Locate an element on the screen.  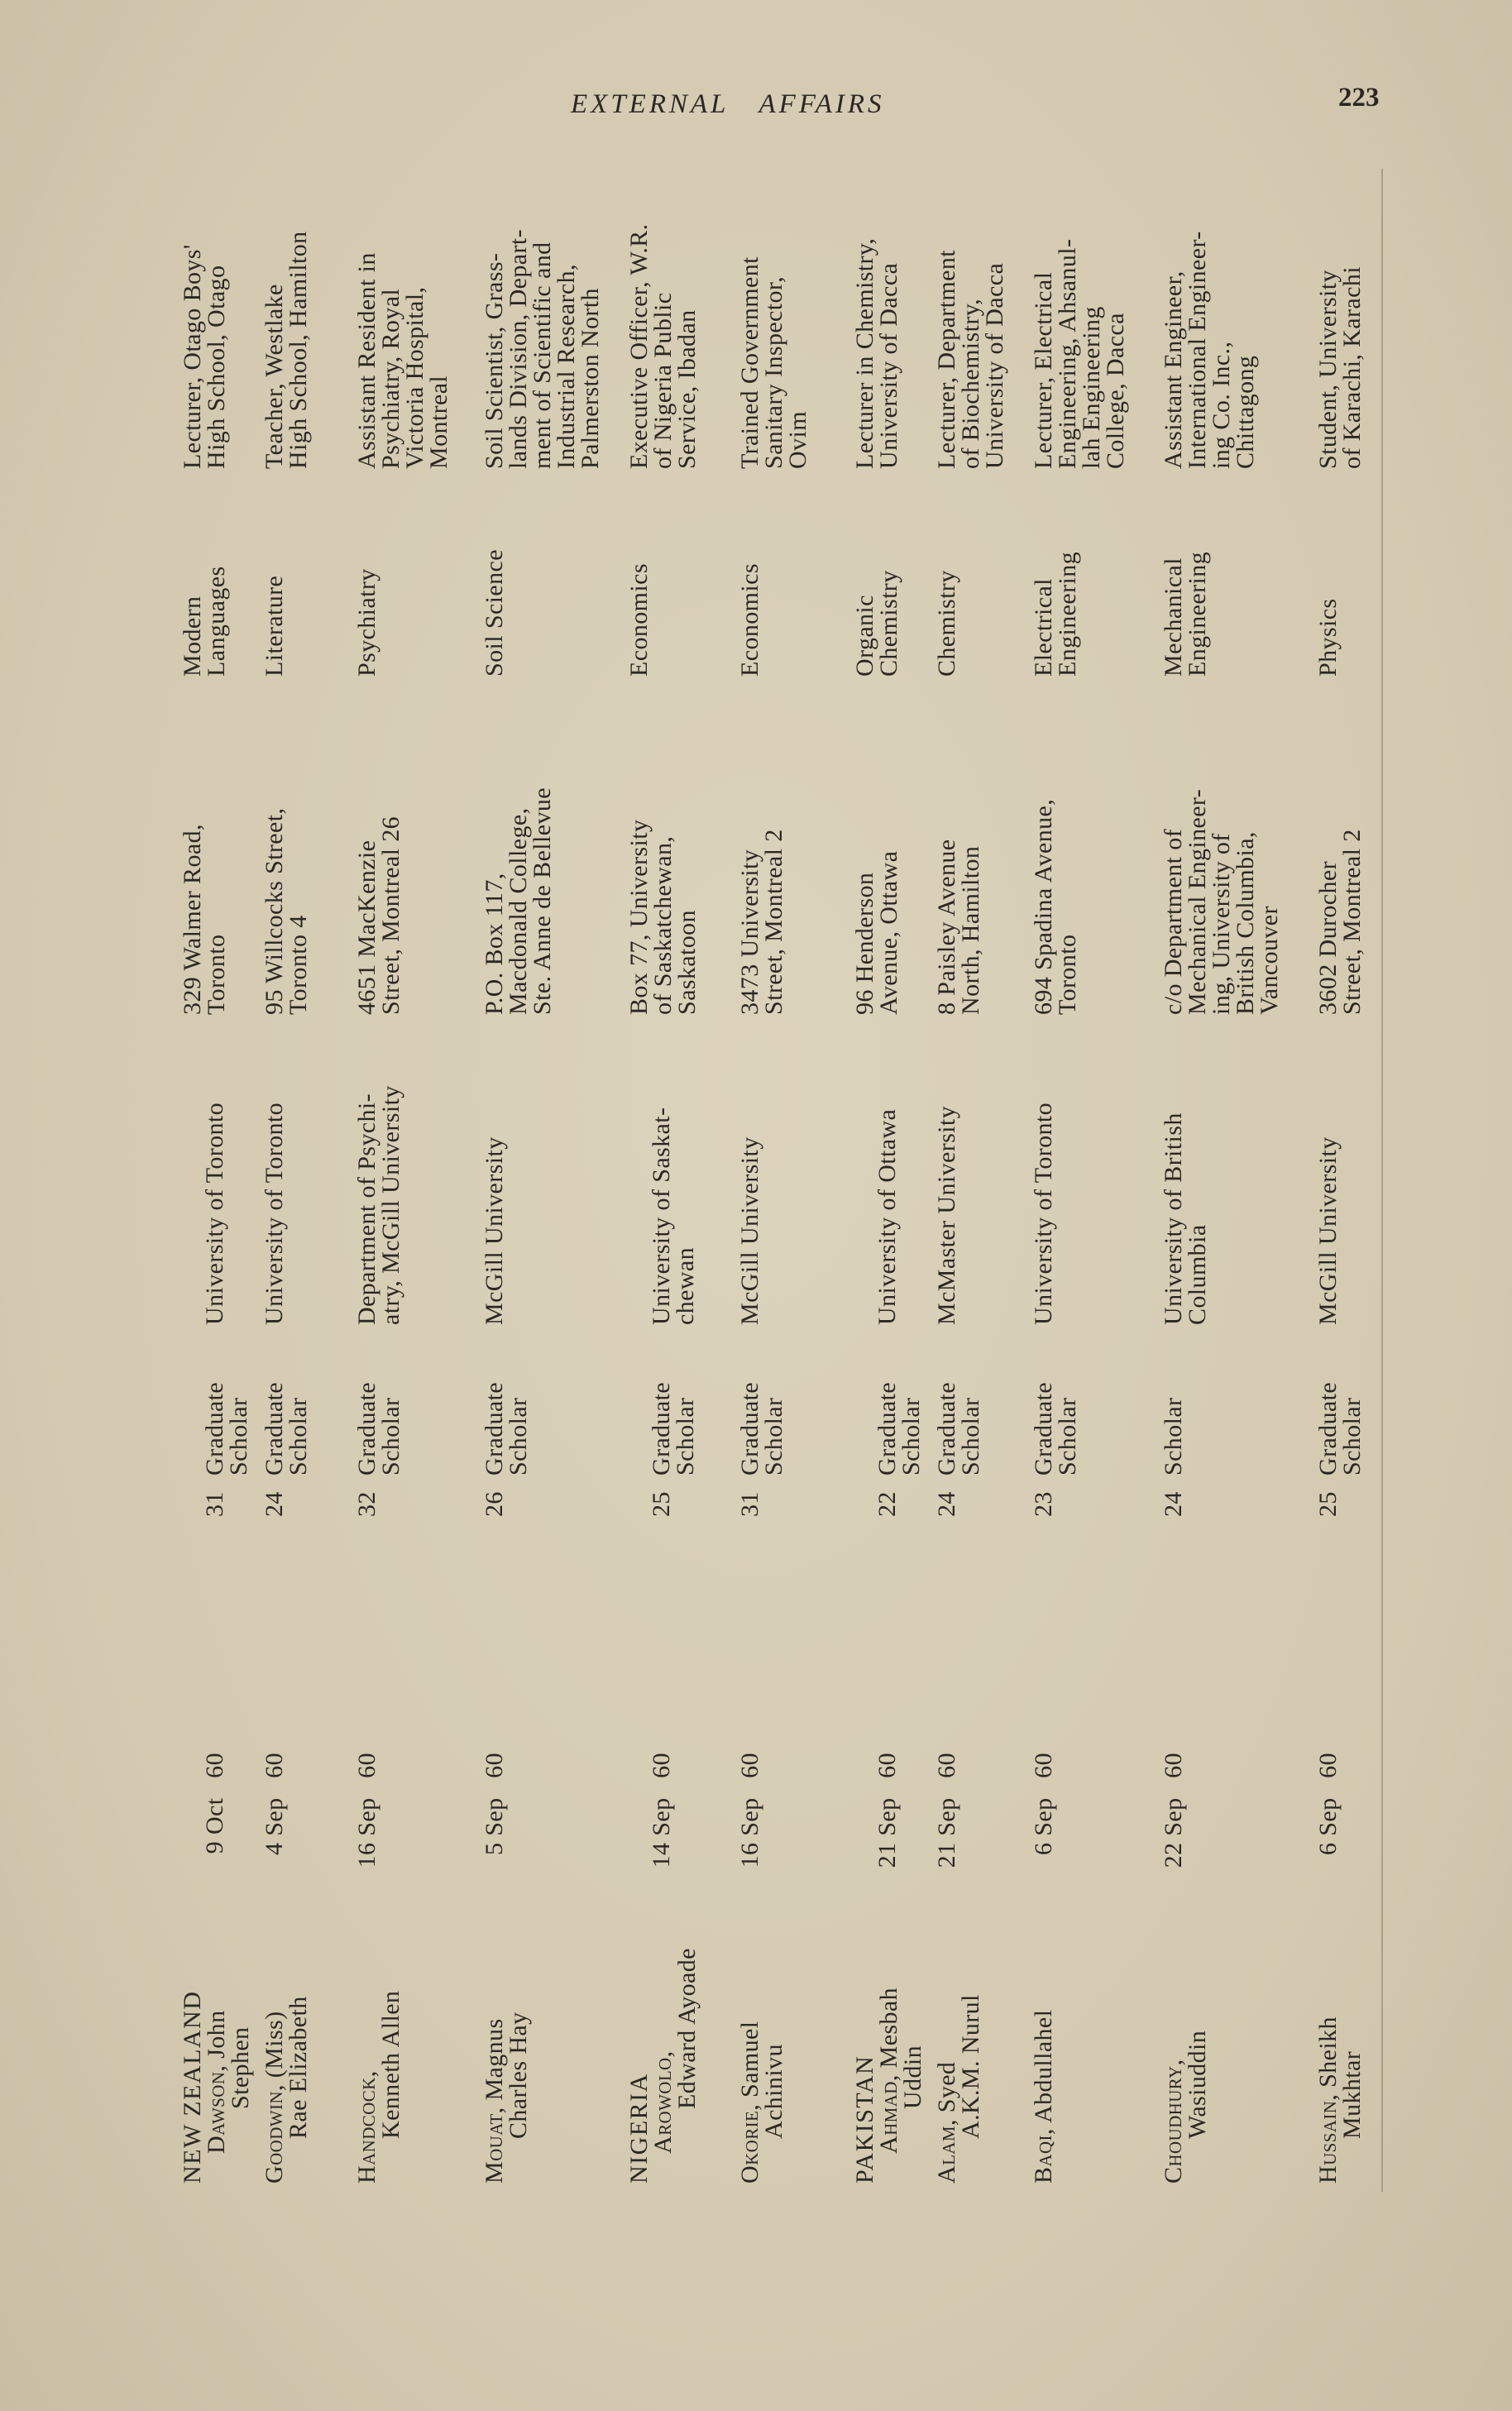
address-line: Ste. Anne de Bellevue is located at coordinates (542, 901).